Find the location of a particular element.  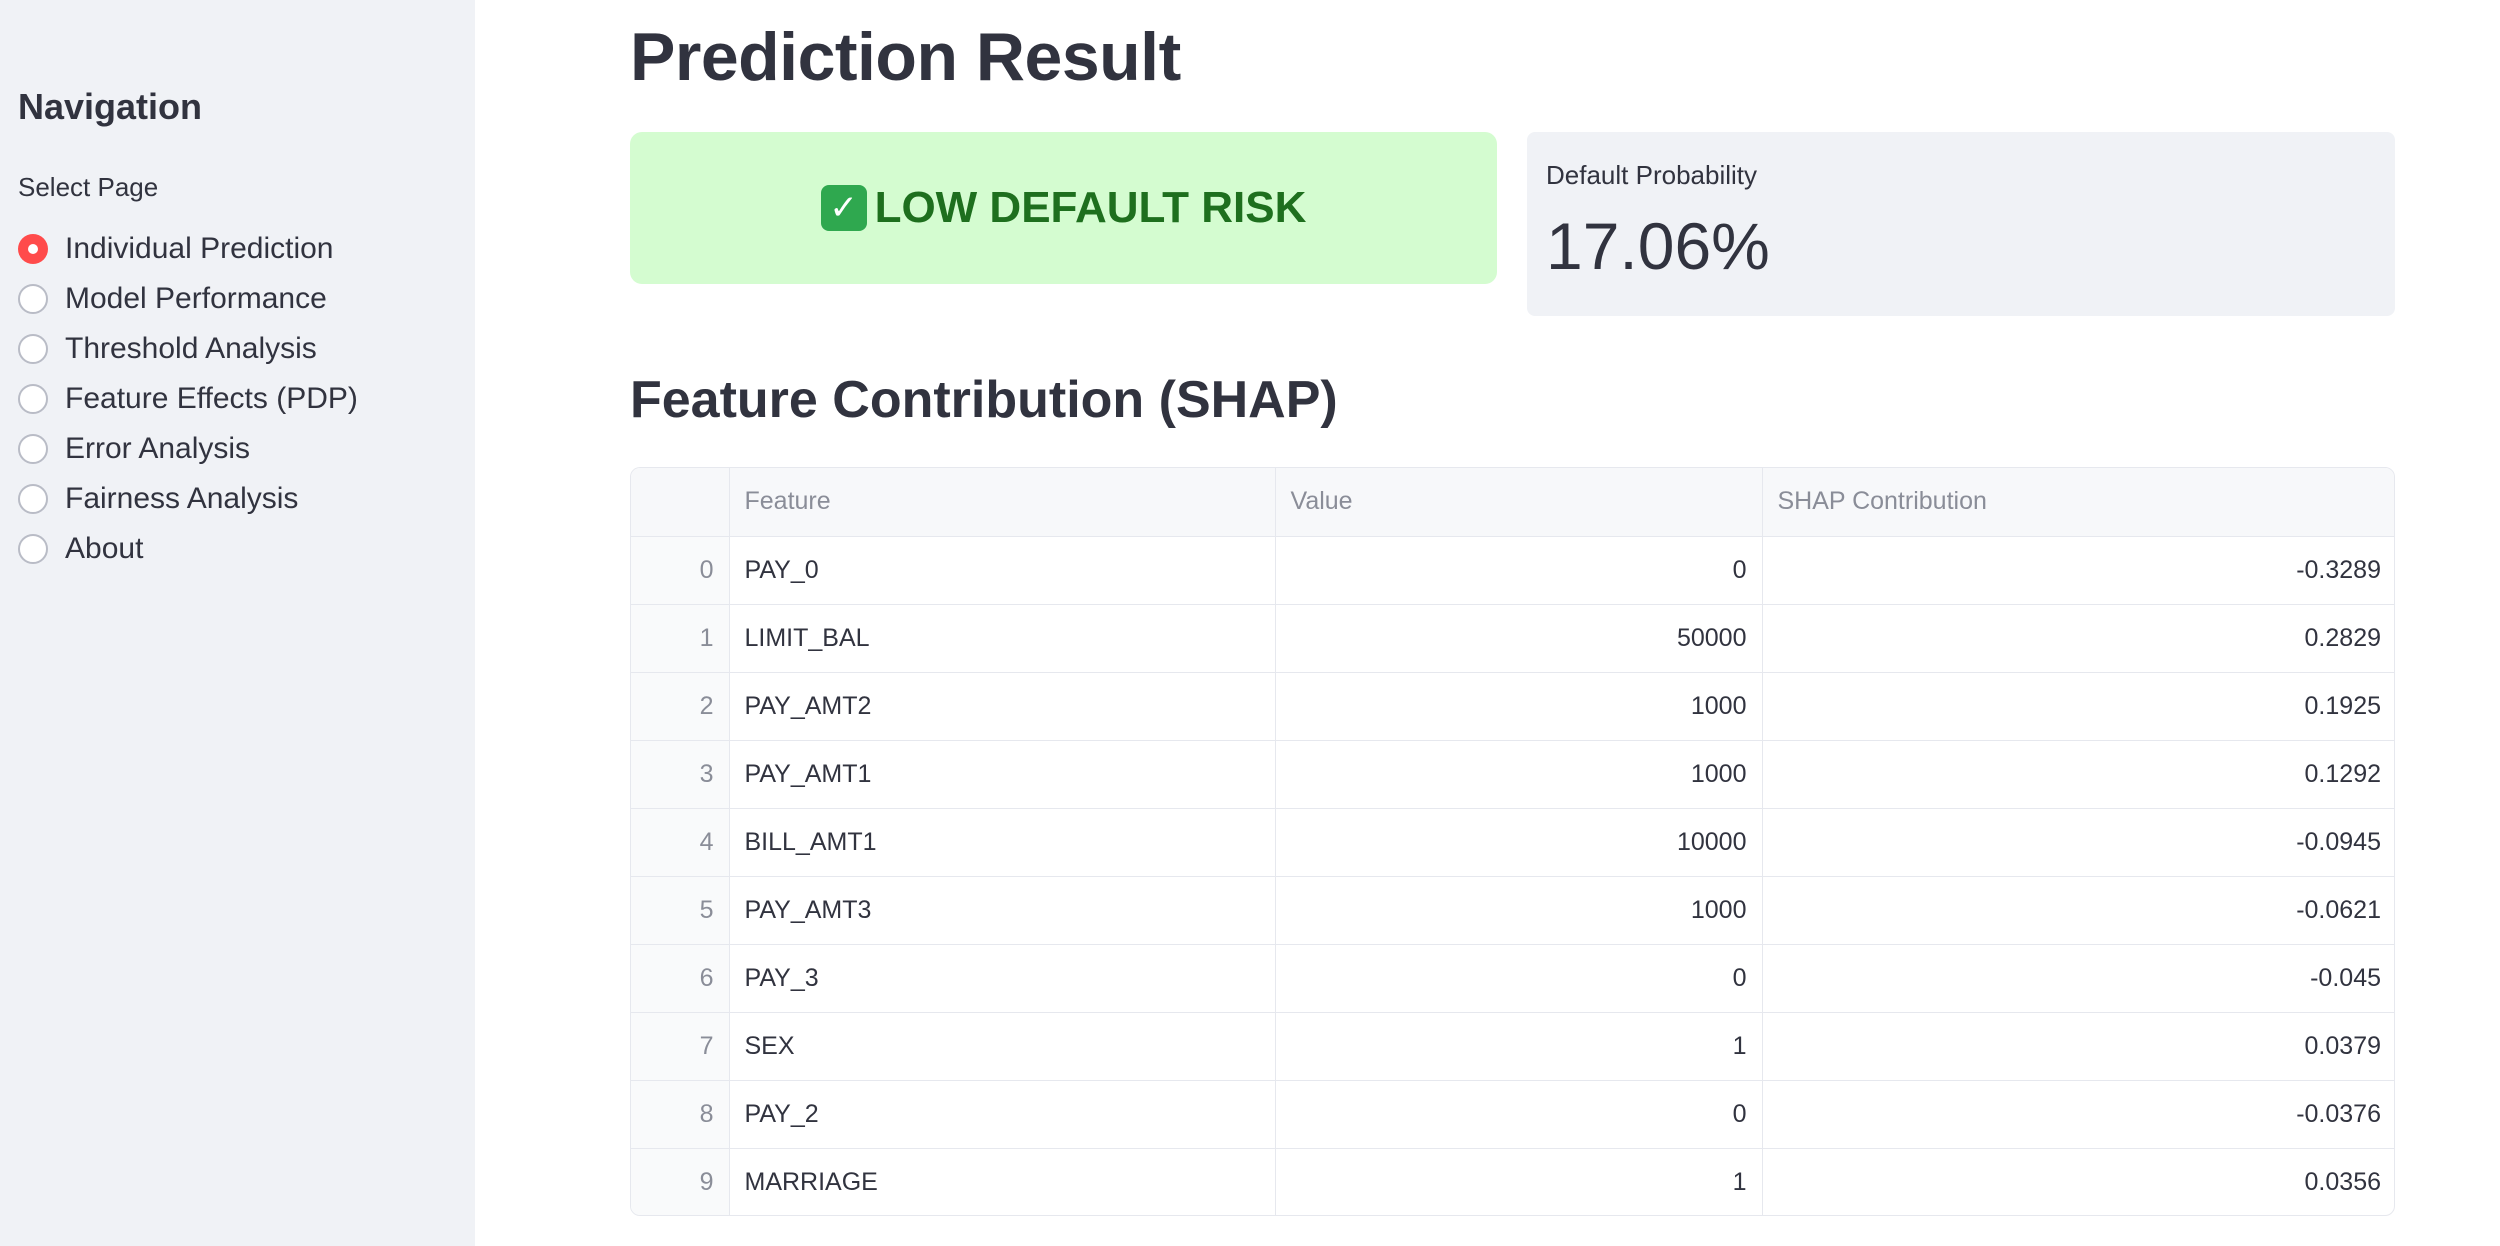

radio-label: Feature Effects (PDP) is located at coordinates (211, 398).